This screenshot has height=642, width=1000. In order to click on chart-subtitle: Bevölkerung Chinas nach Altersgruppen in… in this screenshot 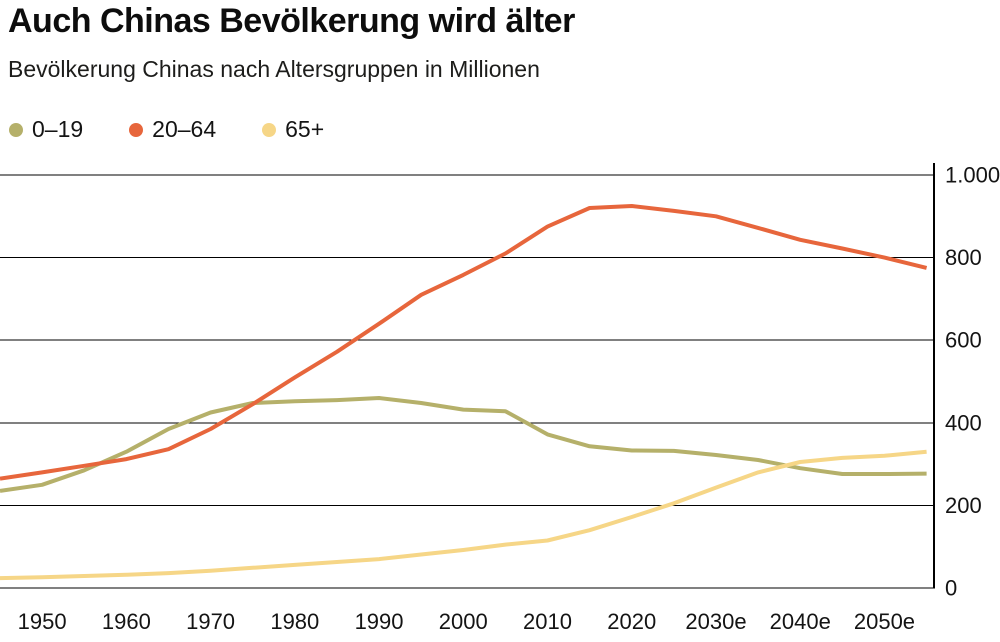, I will do `click(274, 69)`.